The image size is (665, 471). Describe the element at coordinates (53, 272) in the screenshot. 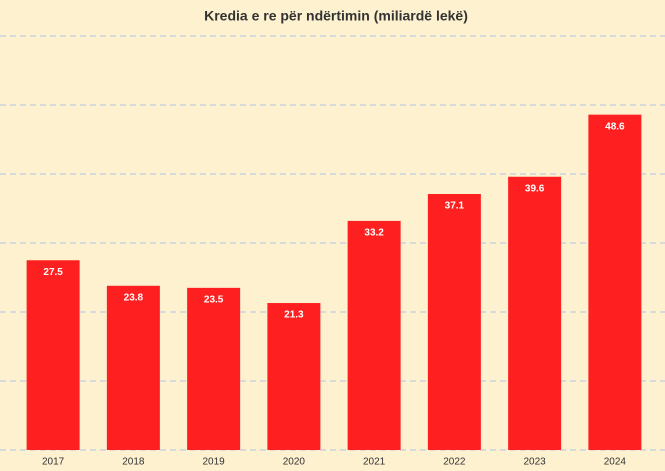

I see `value-label: 27.5` at that location.